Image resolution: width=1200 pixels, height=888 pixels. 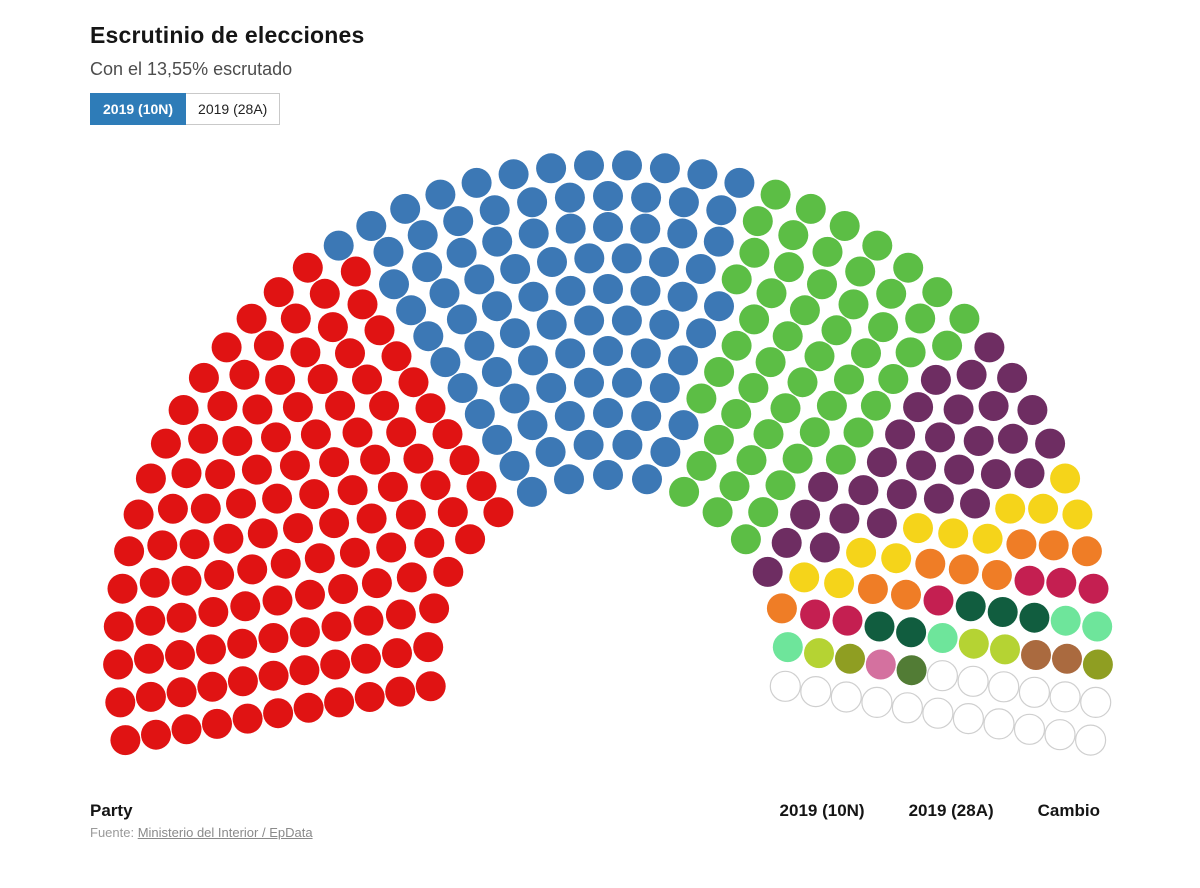 What do you see at coordinates (233, 109) in the screenshot?
I see `tab-2019-28a: 2019 (28A)` at bounding box center [233, 109].